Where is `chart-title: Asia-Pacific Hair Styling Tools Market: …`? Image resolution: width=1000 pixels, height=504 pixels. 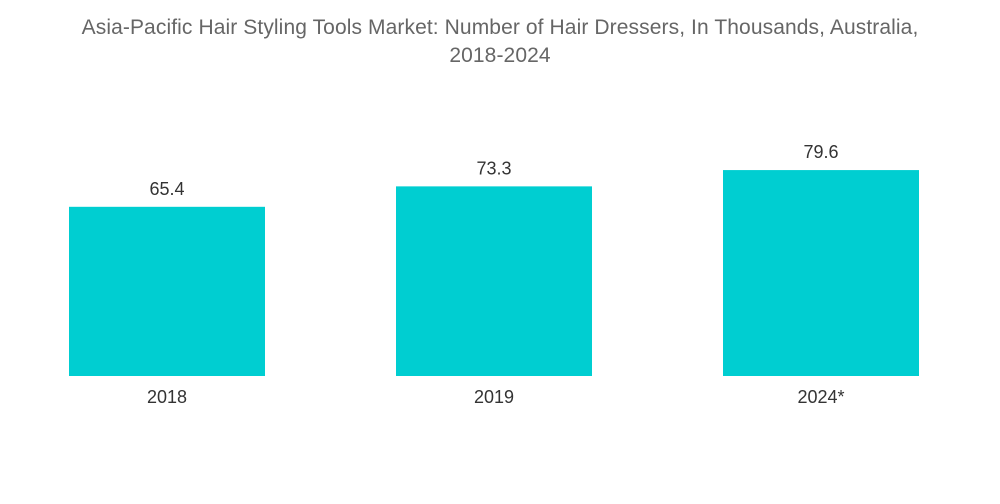
chart-title: Asia-Pacific Hair Styling Tools Market: … is located at coordinates (500, 42).